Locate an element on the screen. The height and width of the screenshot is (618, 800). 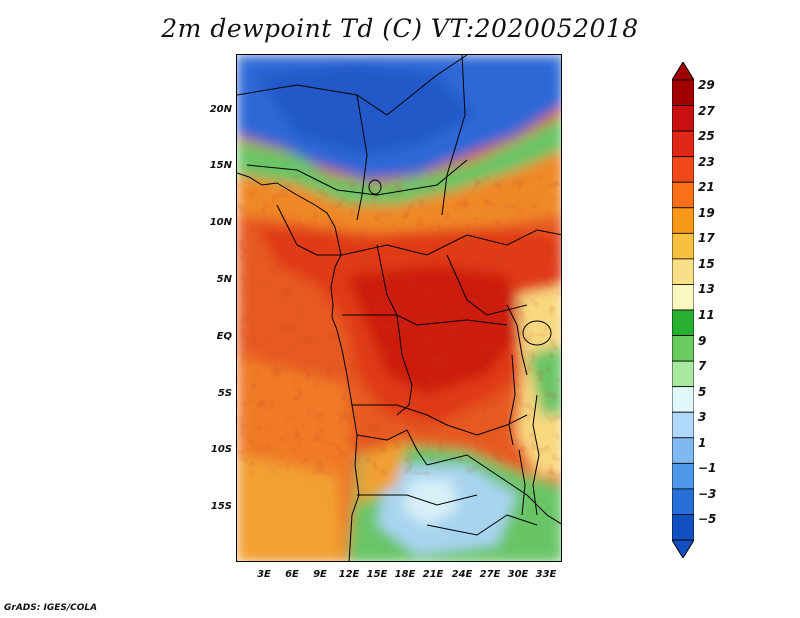
x-label-21e: 21E is located at coordinates (433, 574).